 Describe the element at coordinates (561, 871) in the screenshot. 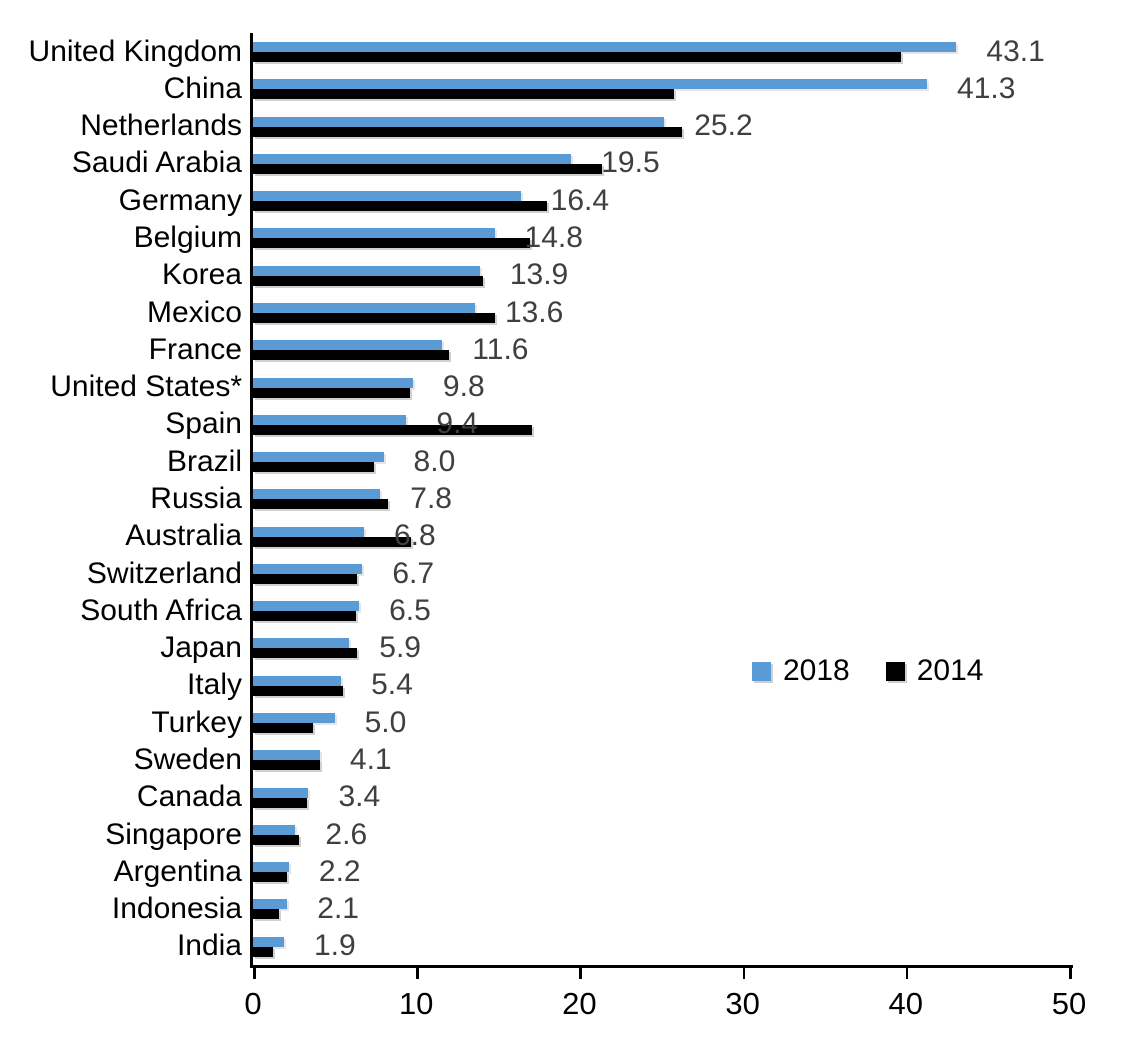

I see `chart-row: Argentina 2.2` at that location.